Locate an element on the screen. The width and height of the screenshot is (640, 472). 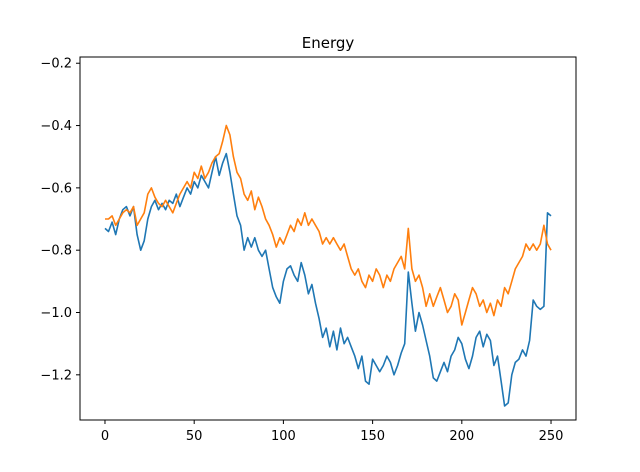
y-tick-label: −0.4 is located at coordinates (56, 126).